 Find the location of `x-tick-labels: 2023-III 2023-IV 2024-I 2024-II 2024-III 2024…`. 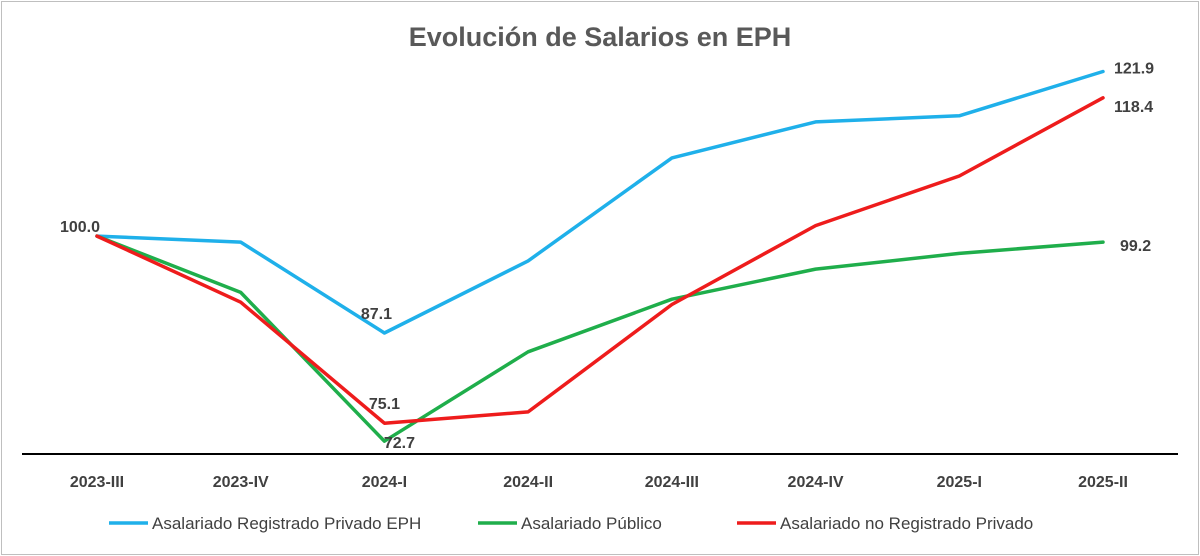

x-tick-labels: 2023-III 2023-IV 2024-I 2024-II 2024-III 2024… is located at coordinates (599, 482).